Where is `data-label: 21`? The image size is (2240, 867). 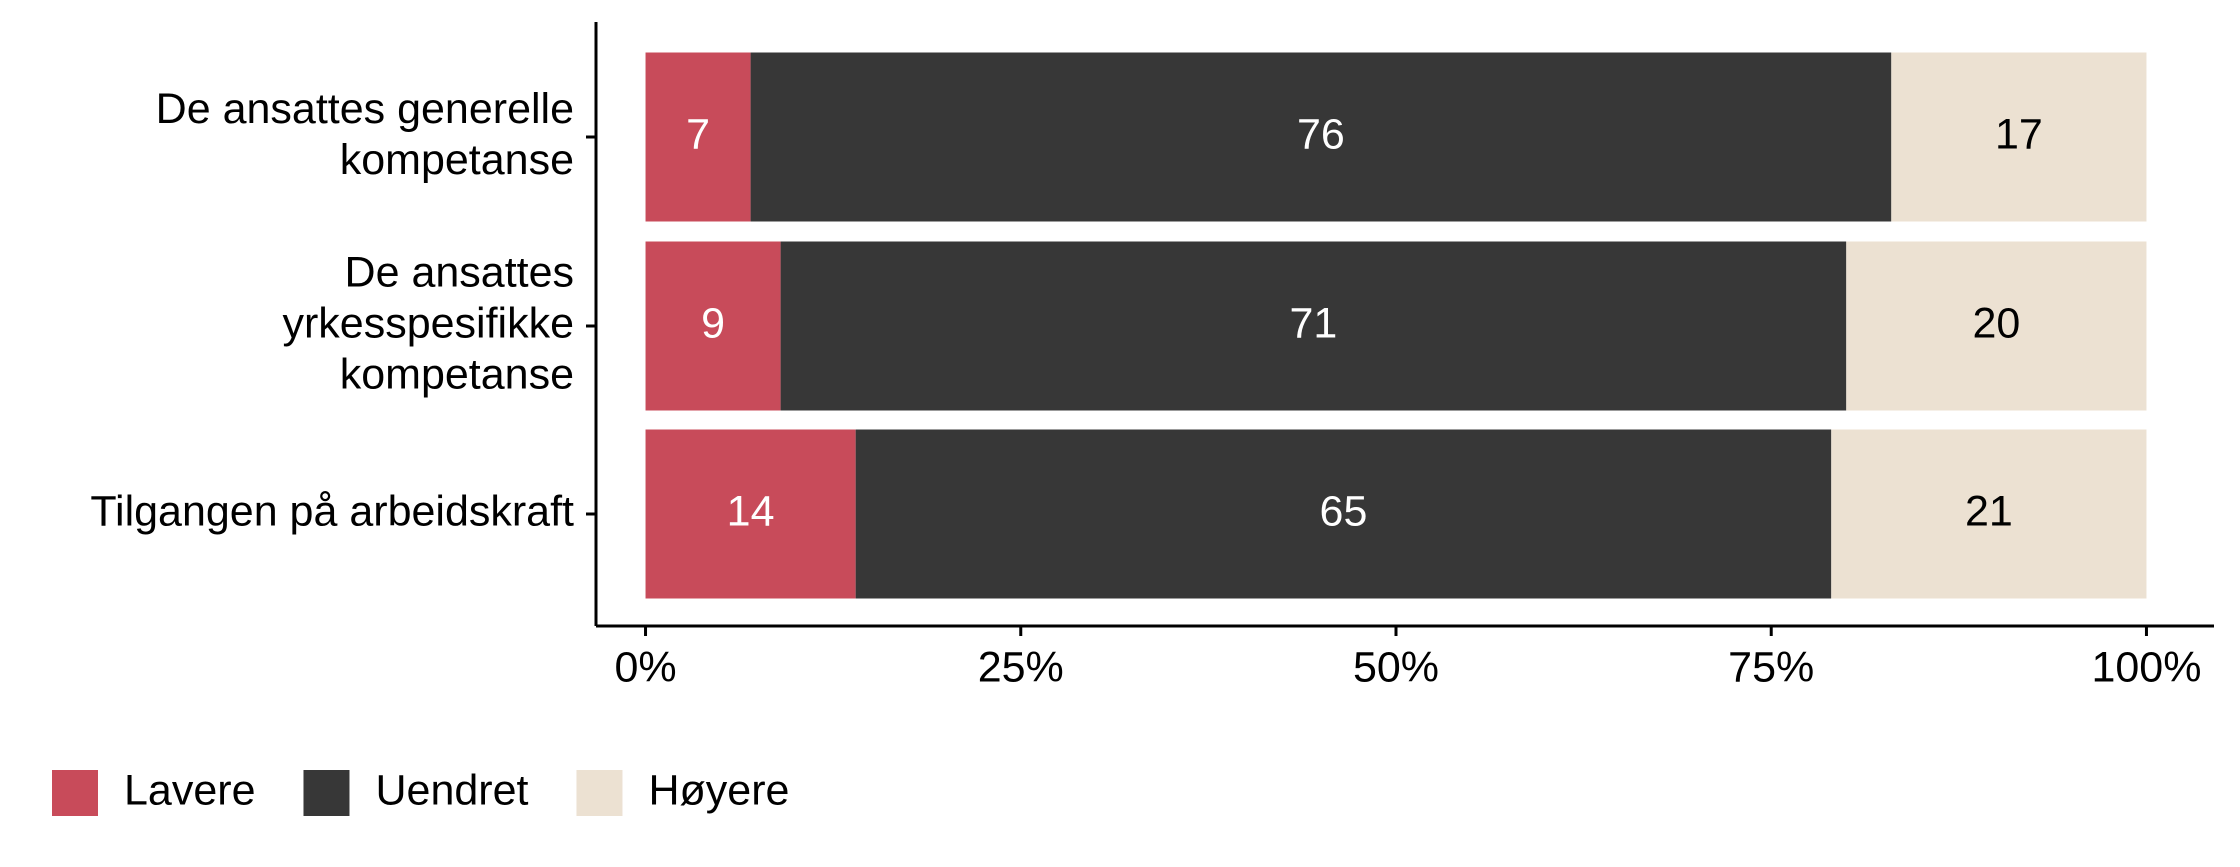
data-label: 21 is located at coordinates (1989, 511).